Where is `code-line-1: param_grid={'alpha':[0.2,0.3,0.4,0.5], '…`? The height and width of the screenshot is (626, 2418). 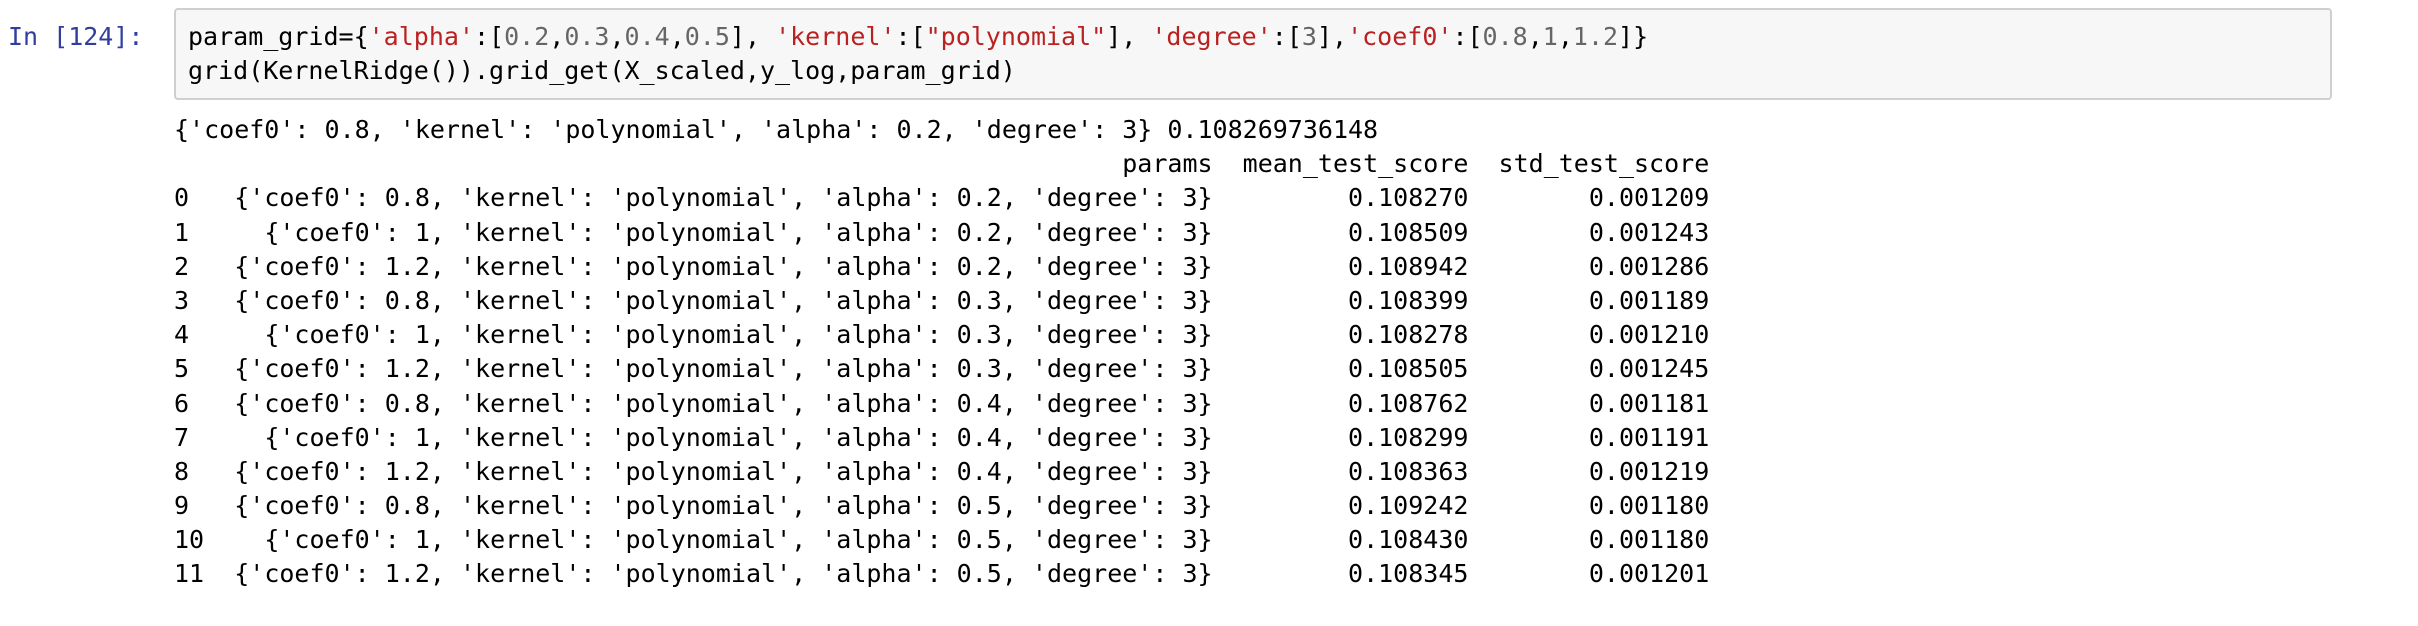
code-line-1: param_grid={'alpha':[0.2,0.3,0.4,0.5], '… is located at coordinates (918, 36).